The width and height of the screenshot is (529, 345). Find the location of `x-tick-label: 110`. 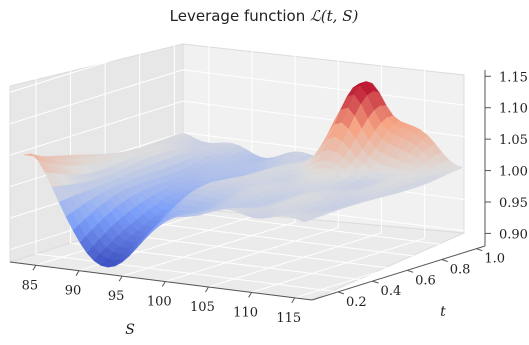

x-tick-label: 110 is located at coordinates (245, 312).